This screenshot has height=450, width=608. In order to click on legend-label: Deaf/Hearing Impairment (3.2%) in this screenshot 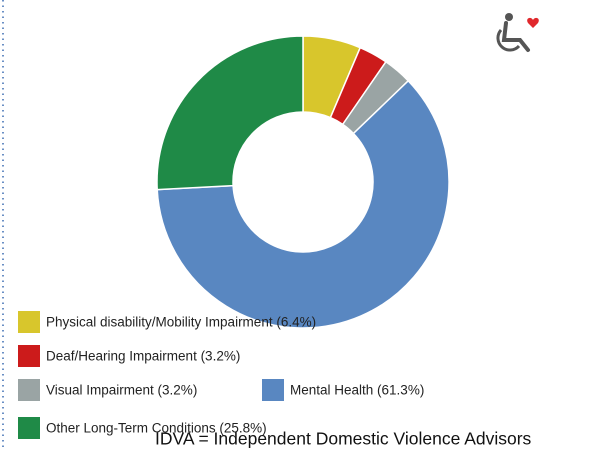, I will do `click(143, 356)`.